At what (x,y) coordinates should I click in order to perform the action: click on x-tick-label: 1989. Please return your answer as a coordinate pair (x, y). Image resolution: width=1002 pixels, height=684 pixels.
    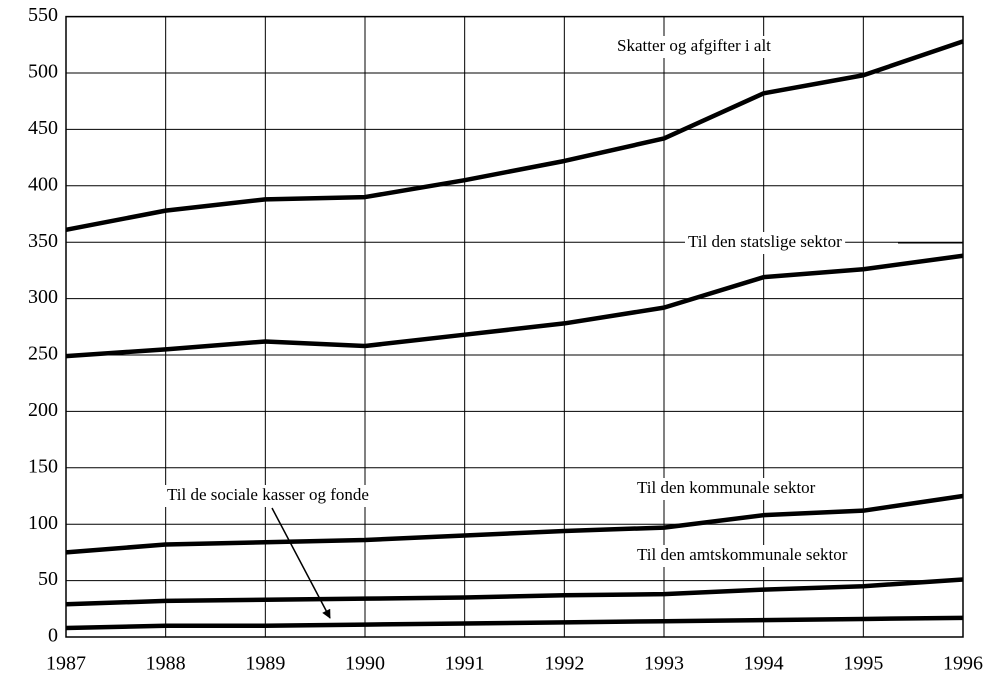
    Looking at the image, I should click on (265, 664).